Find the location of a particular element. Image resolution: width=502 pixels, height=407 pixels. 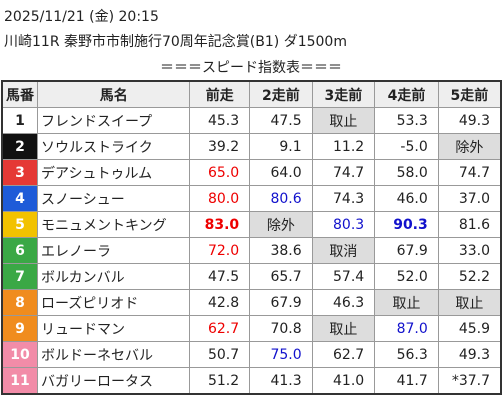

horse-row: 3 デアシュトゥルム 65.0 64.0 74.7 58.0 74.7 is located at coordinates (251, 172).